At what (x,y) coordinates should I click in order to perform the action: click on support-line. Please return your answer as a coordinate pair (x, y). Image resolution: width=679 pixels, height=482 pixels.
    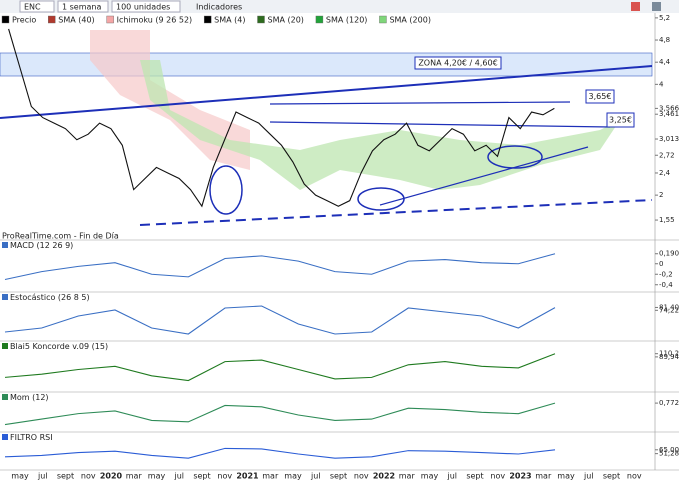
    Looking at the image, I should click on (440, 124).